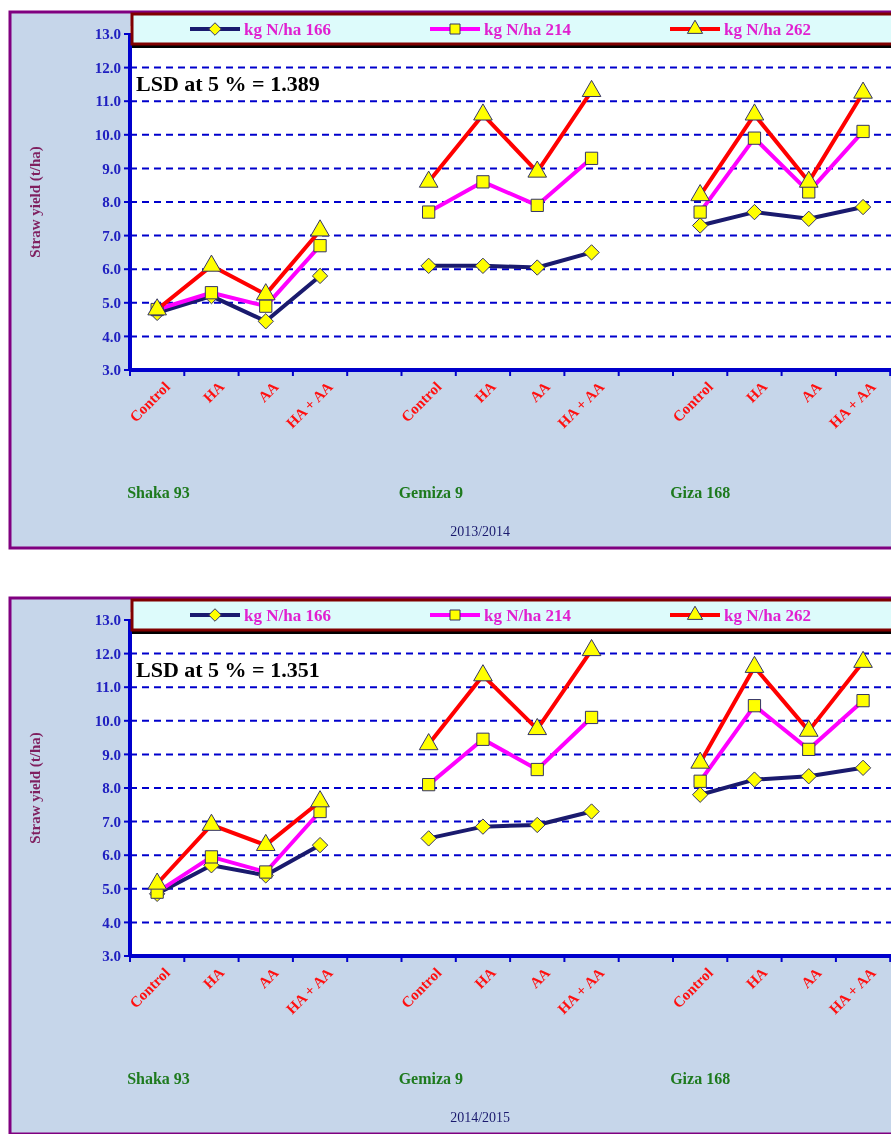 The height and width of the screenshot is (1134, 891). Describe the element at coordinates (480, 531) in the screenshot. I see `x-axis-title: 2013/2014` at that location.